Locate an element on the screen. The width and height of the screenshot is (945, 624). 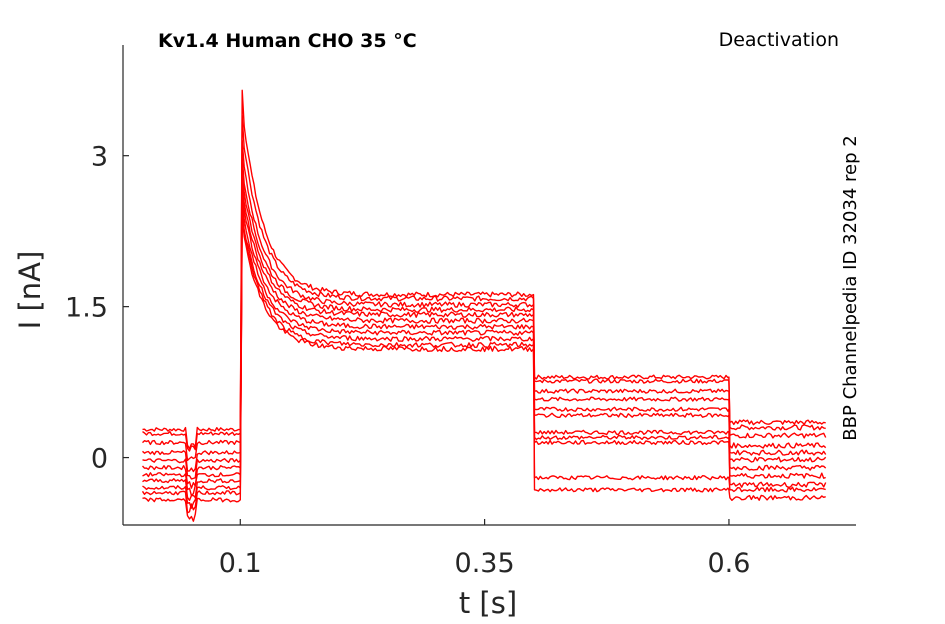
y-tick-label: 1.5 is located at coordinates (86, 308).